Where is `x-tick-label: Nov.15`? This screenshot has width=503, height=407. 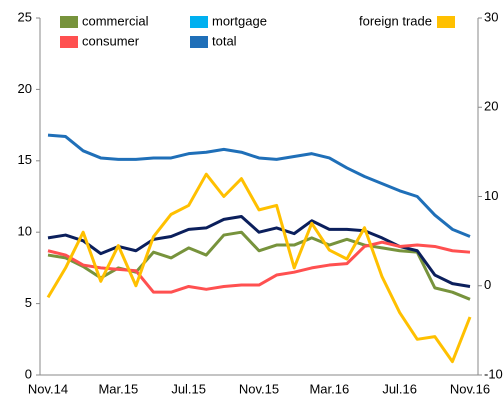
x-tick-label: Nov.15 is located at coordinates (259, 388).